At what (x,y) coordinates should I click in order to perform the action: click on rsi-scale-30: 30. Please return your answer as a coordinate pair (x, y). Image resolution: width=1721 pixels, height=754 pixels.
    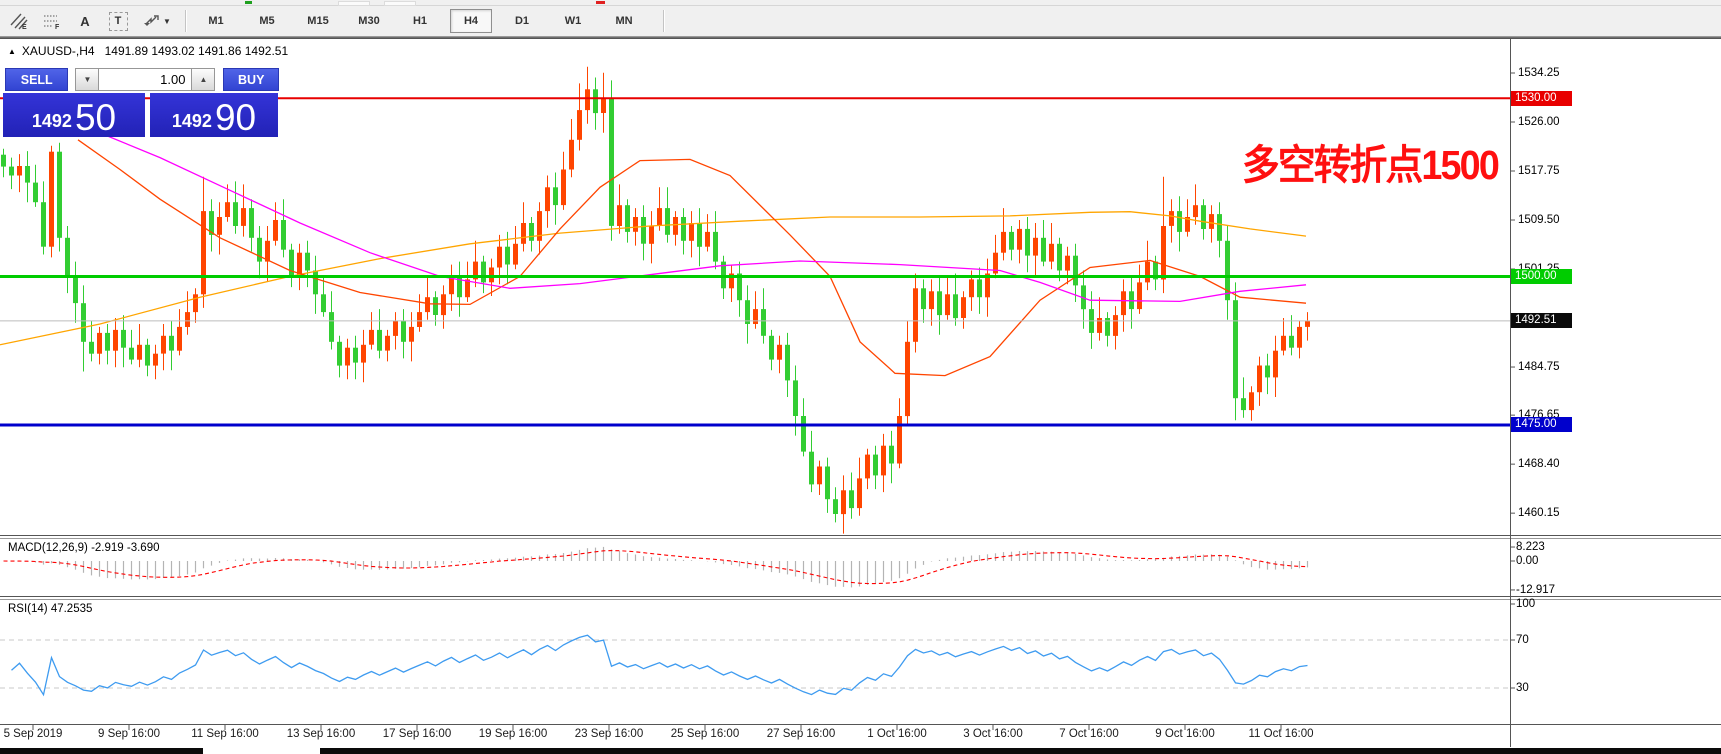
    Looking at the image, I should click on (1522, 688).